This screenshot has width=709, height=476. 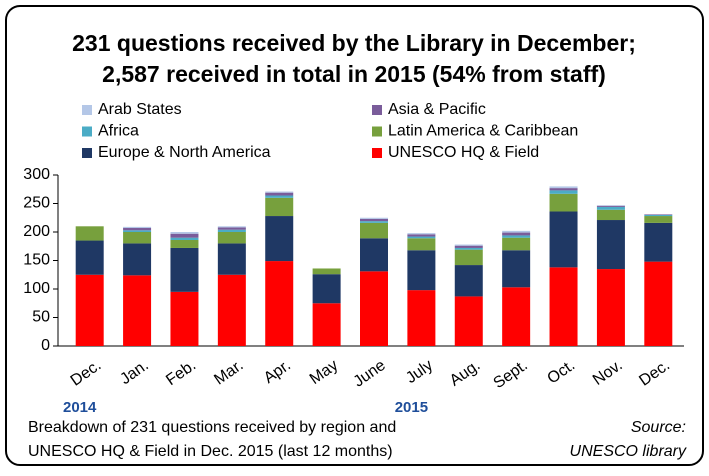 What do you see at coordinates (36, 231) in the screenshot?
I see `y-tick-label: 200` at bounding box center [36, 231].